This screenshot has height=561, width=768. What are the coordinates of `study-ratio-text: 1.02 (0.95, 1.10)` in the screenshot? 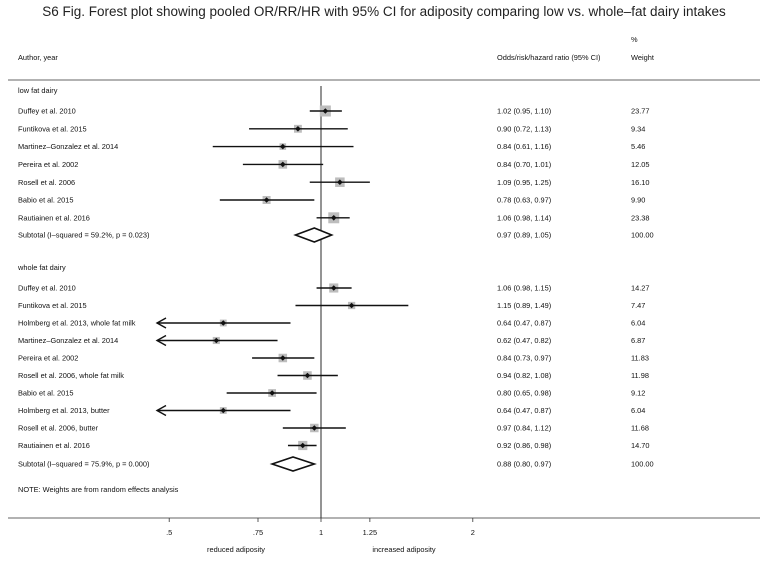 It's located at (524, 111).